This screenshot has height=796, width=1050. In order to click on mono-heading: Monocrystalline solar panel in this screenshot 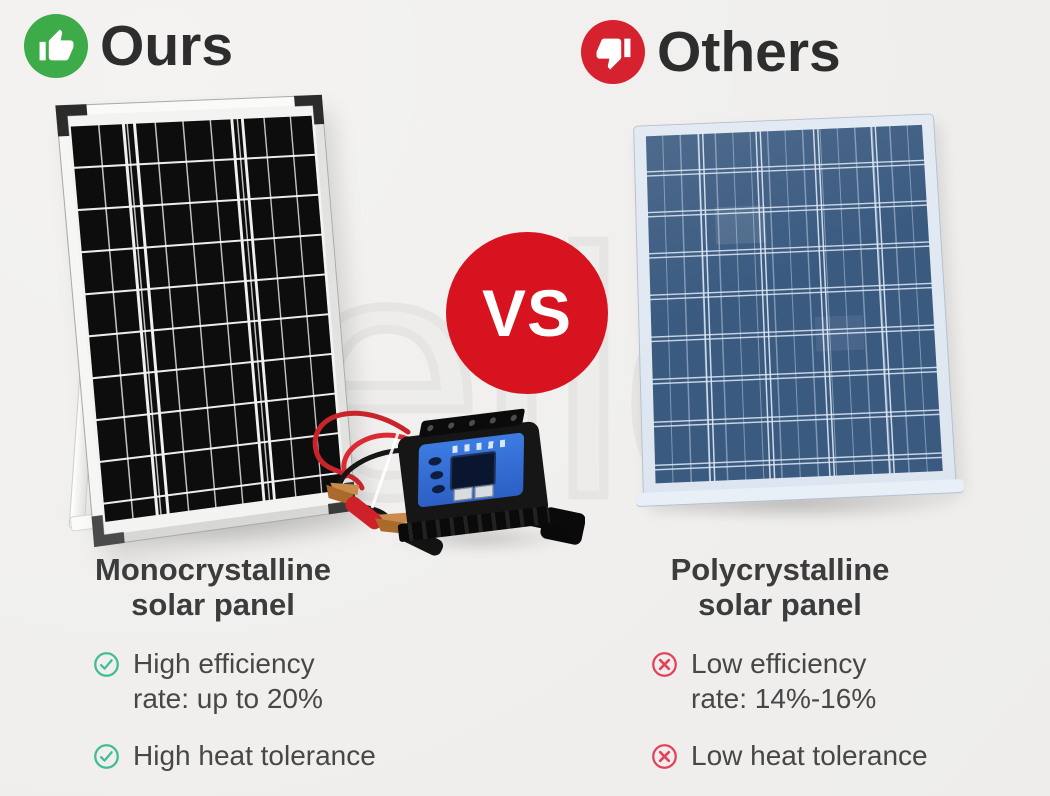, I will do `click(213, 587)`.